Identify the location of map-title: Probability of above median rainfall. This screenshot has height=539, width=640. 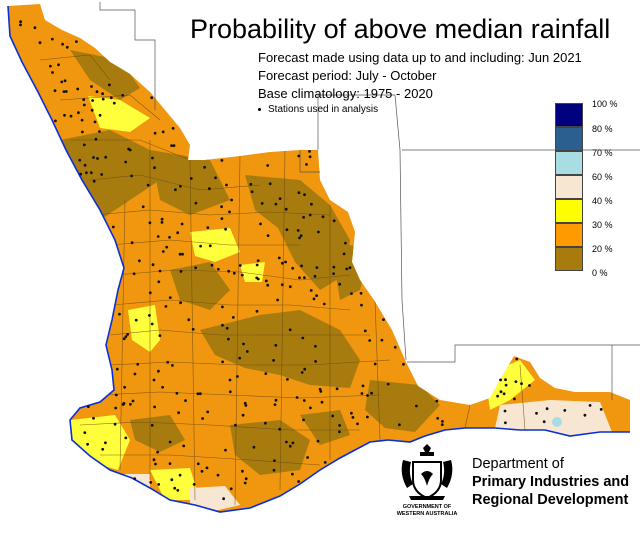
(400, 29).